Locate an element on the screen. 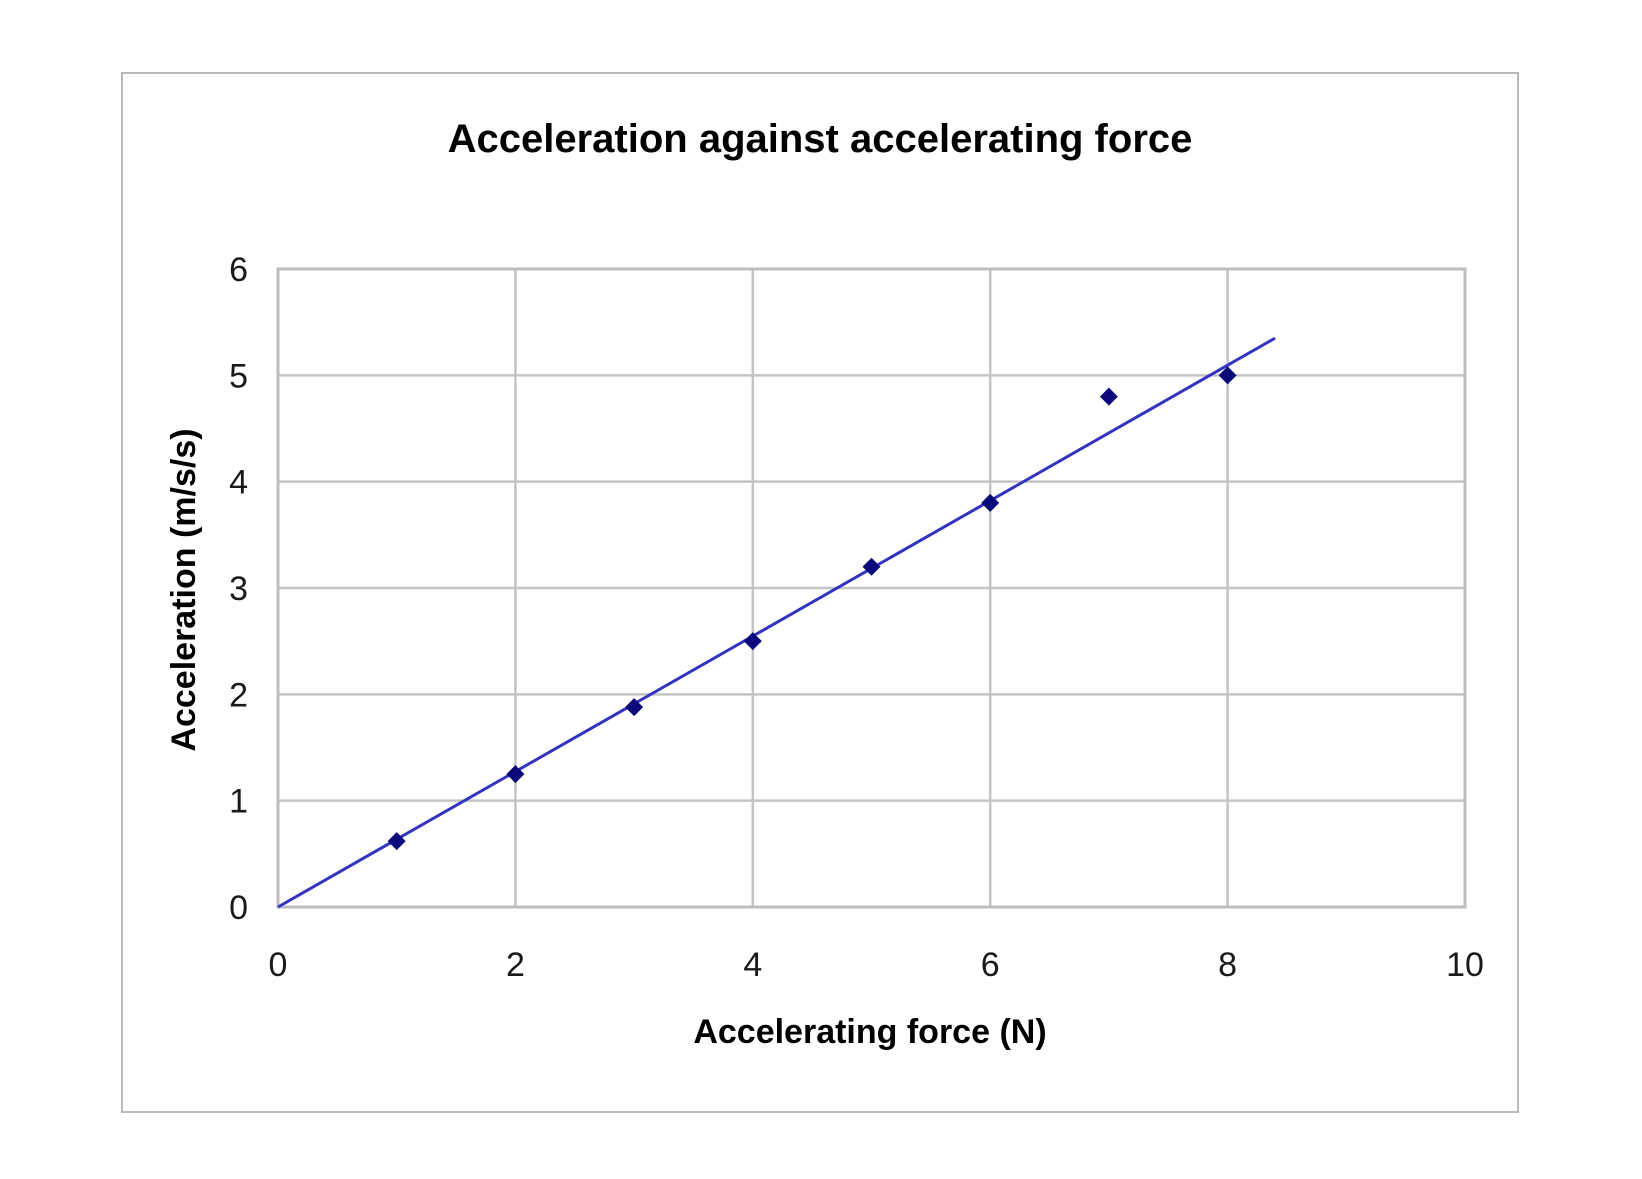  x-tick-label-4: 8 is located at coordinates (1227, 965).